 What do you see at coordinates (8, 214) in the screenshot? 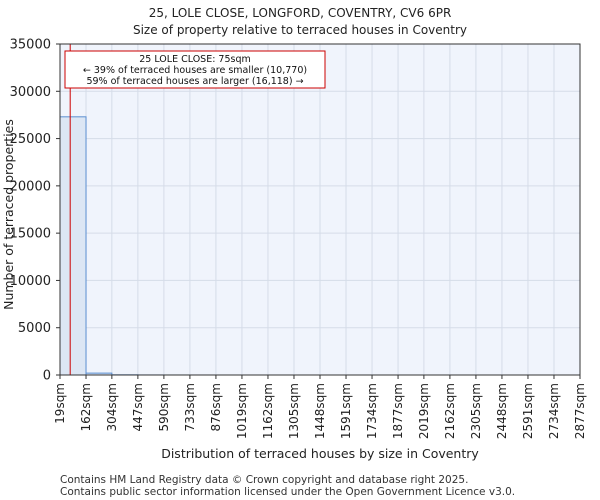
I see `y-axis-label: Number of terraced properties` at bounding box center [8, 214].